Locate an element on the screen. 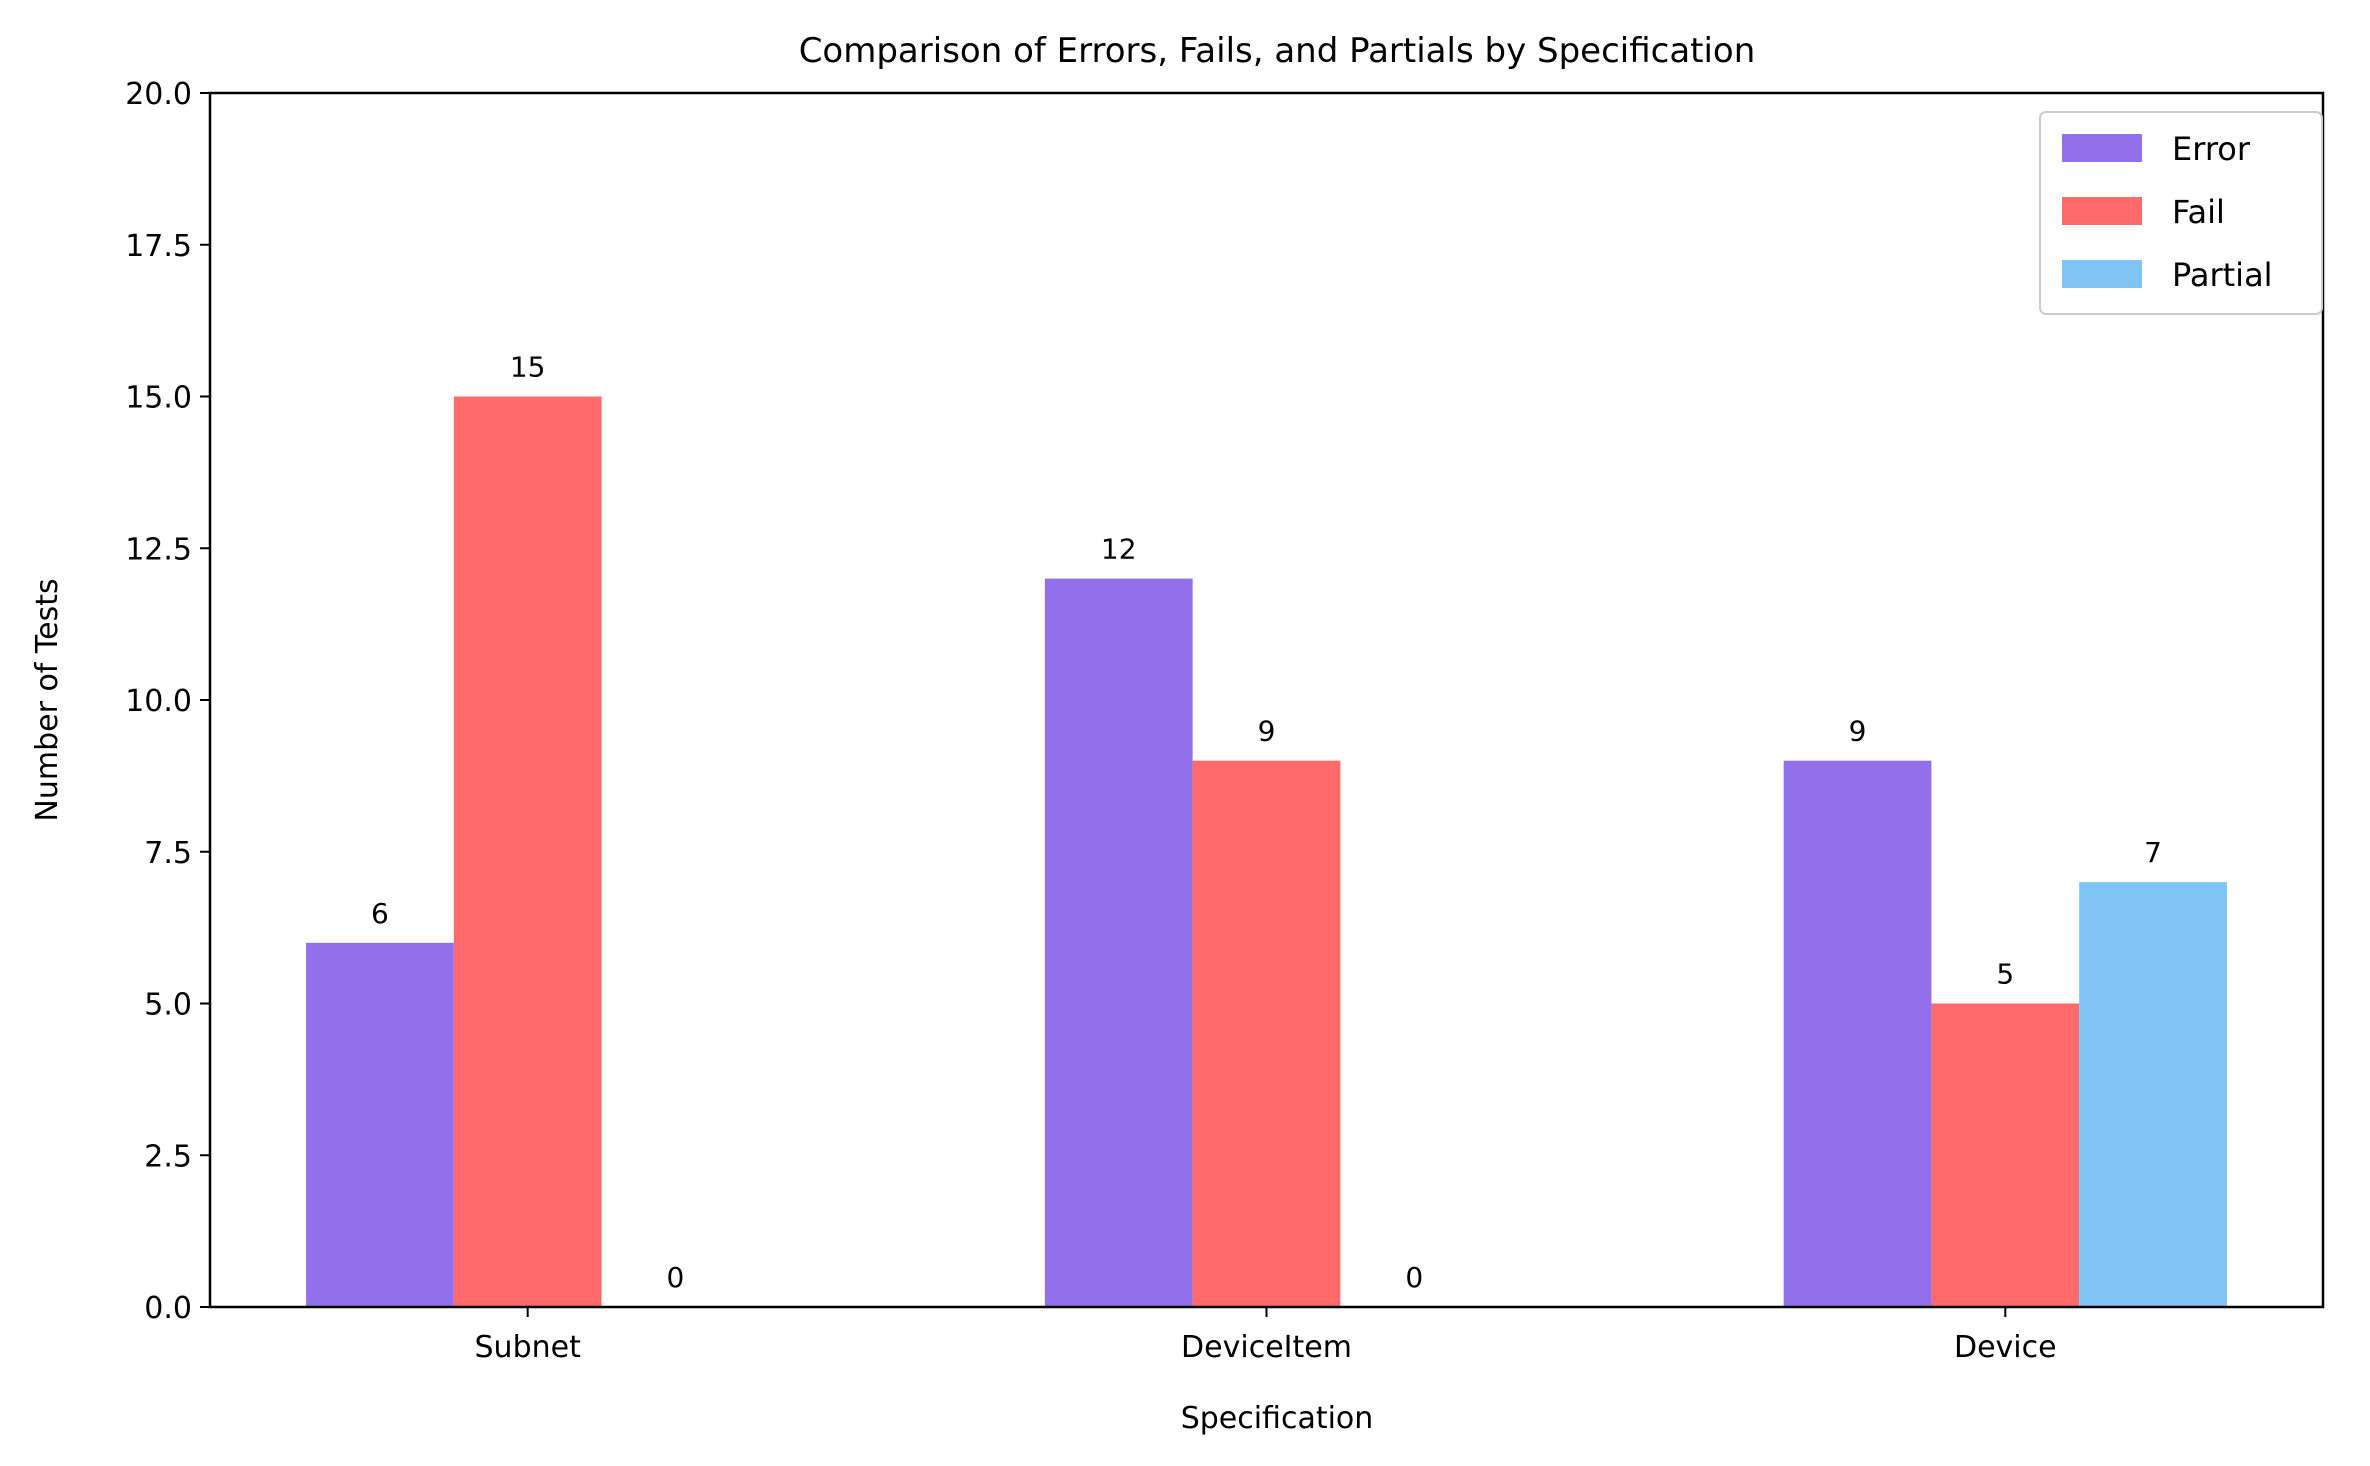  y-axis-label: Number of Tests is located at coordinates (47, 699).